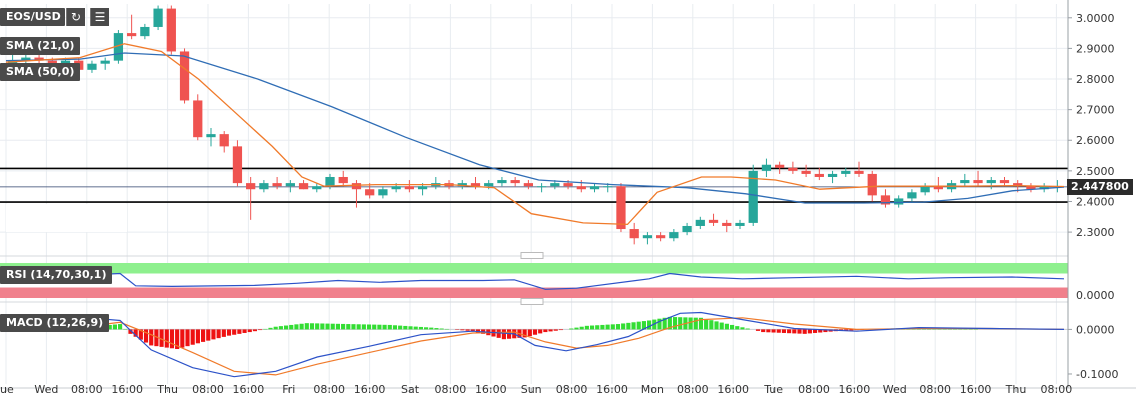  What do you see at coordinates (75, 17) in the screenshot?
I see `refresh-icon: ↻` at bounding box center [75, 17].